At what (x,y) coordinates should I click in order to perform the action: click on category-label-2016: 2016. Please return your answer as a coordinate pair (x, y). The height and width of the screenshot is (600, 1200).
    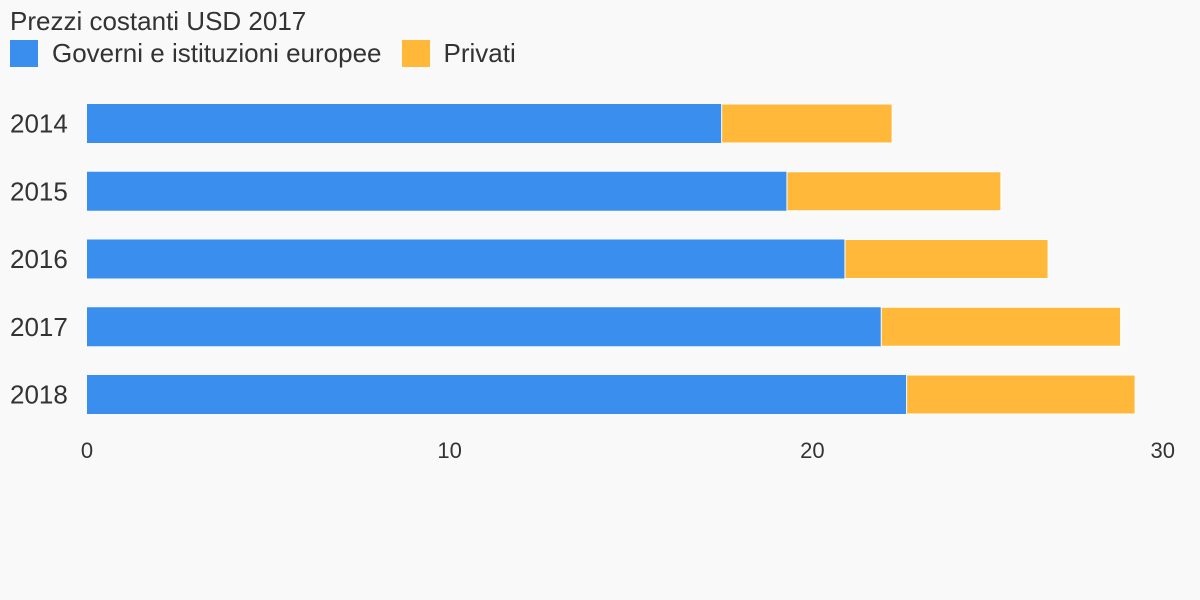
    Looking at the image, I should click on (39, 259).